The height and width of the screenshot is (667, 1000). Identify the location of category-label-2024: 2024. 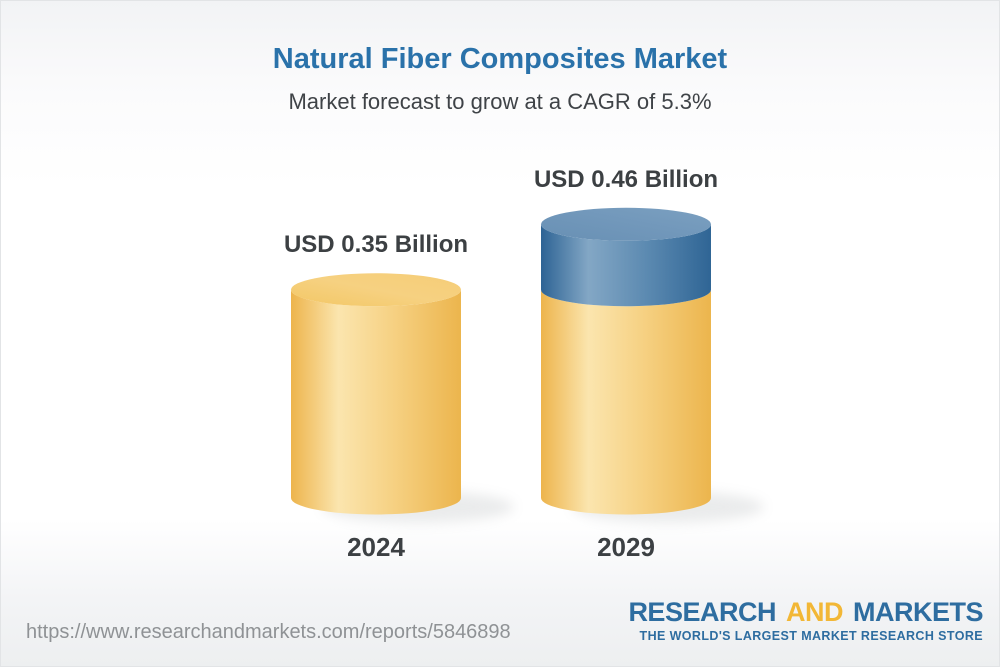
(376, 547).